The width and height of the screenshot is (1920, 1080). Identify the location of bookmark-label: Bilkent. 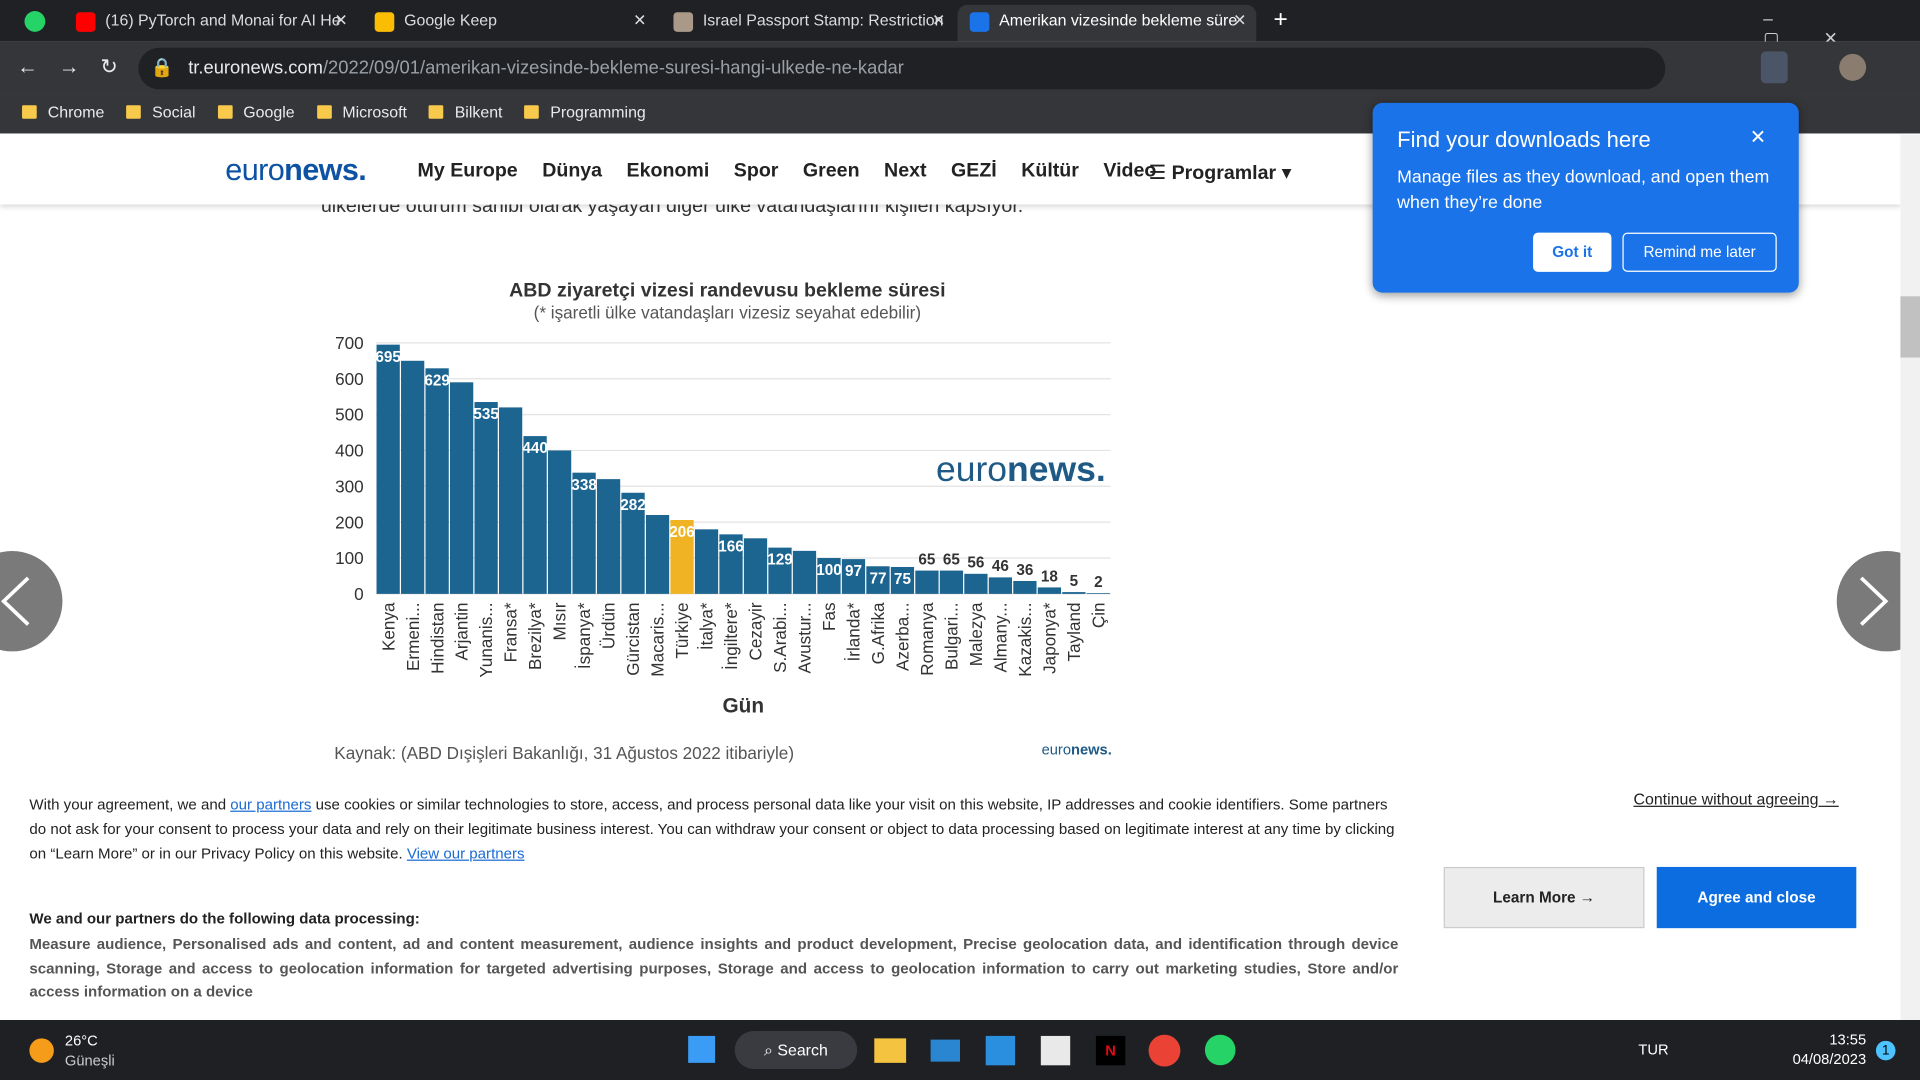
(478, 112).